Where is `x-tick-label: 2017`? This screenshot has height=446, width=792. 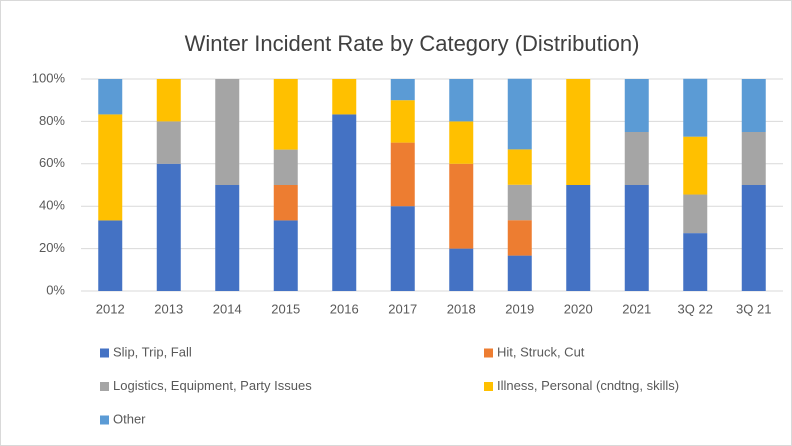 x-tick-label: 2017 is located at coordinates (402, 308).